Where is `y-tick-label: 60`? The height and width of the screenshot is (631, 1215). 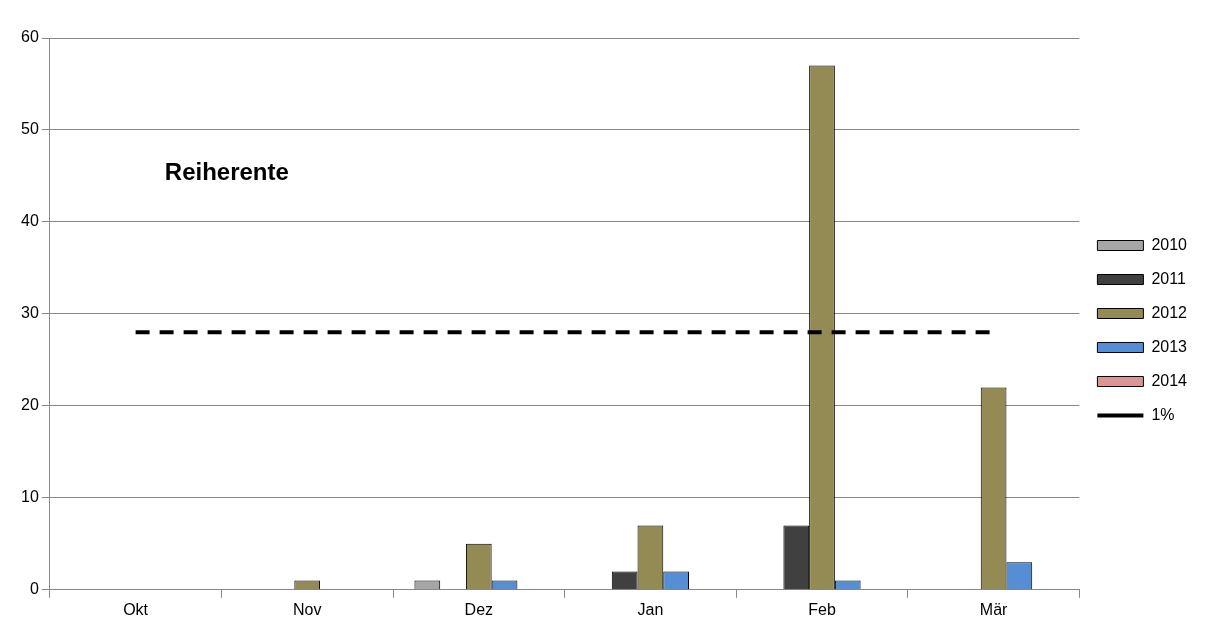
y-tick-label: 60 is located at coordinates (30, 37).